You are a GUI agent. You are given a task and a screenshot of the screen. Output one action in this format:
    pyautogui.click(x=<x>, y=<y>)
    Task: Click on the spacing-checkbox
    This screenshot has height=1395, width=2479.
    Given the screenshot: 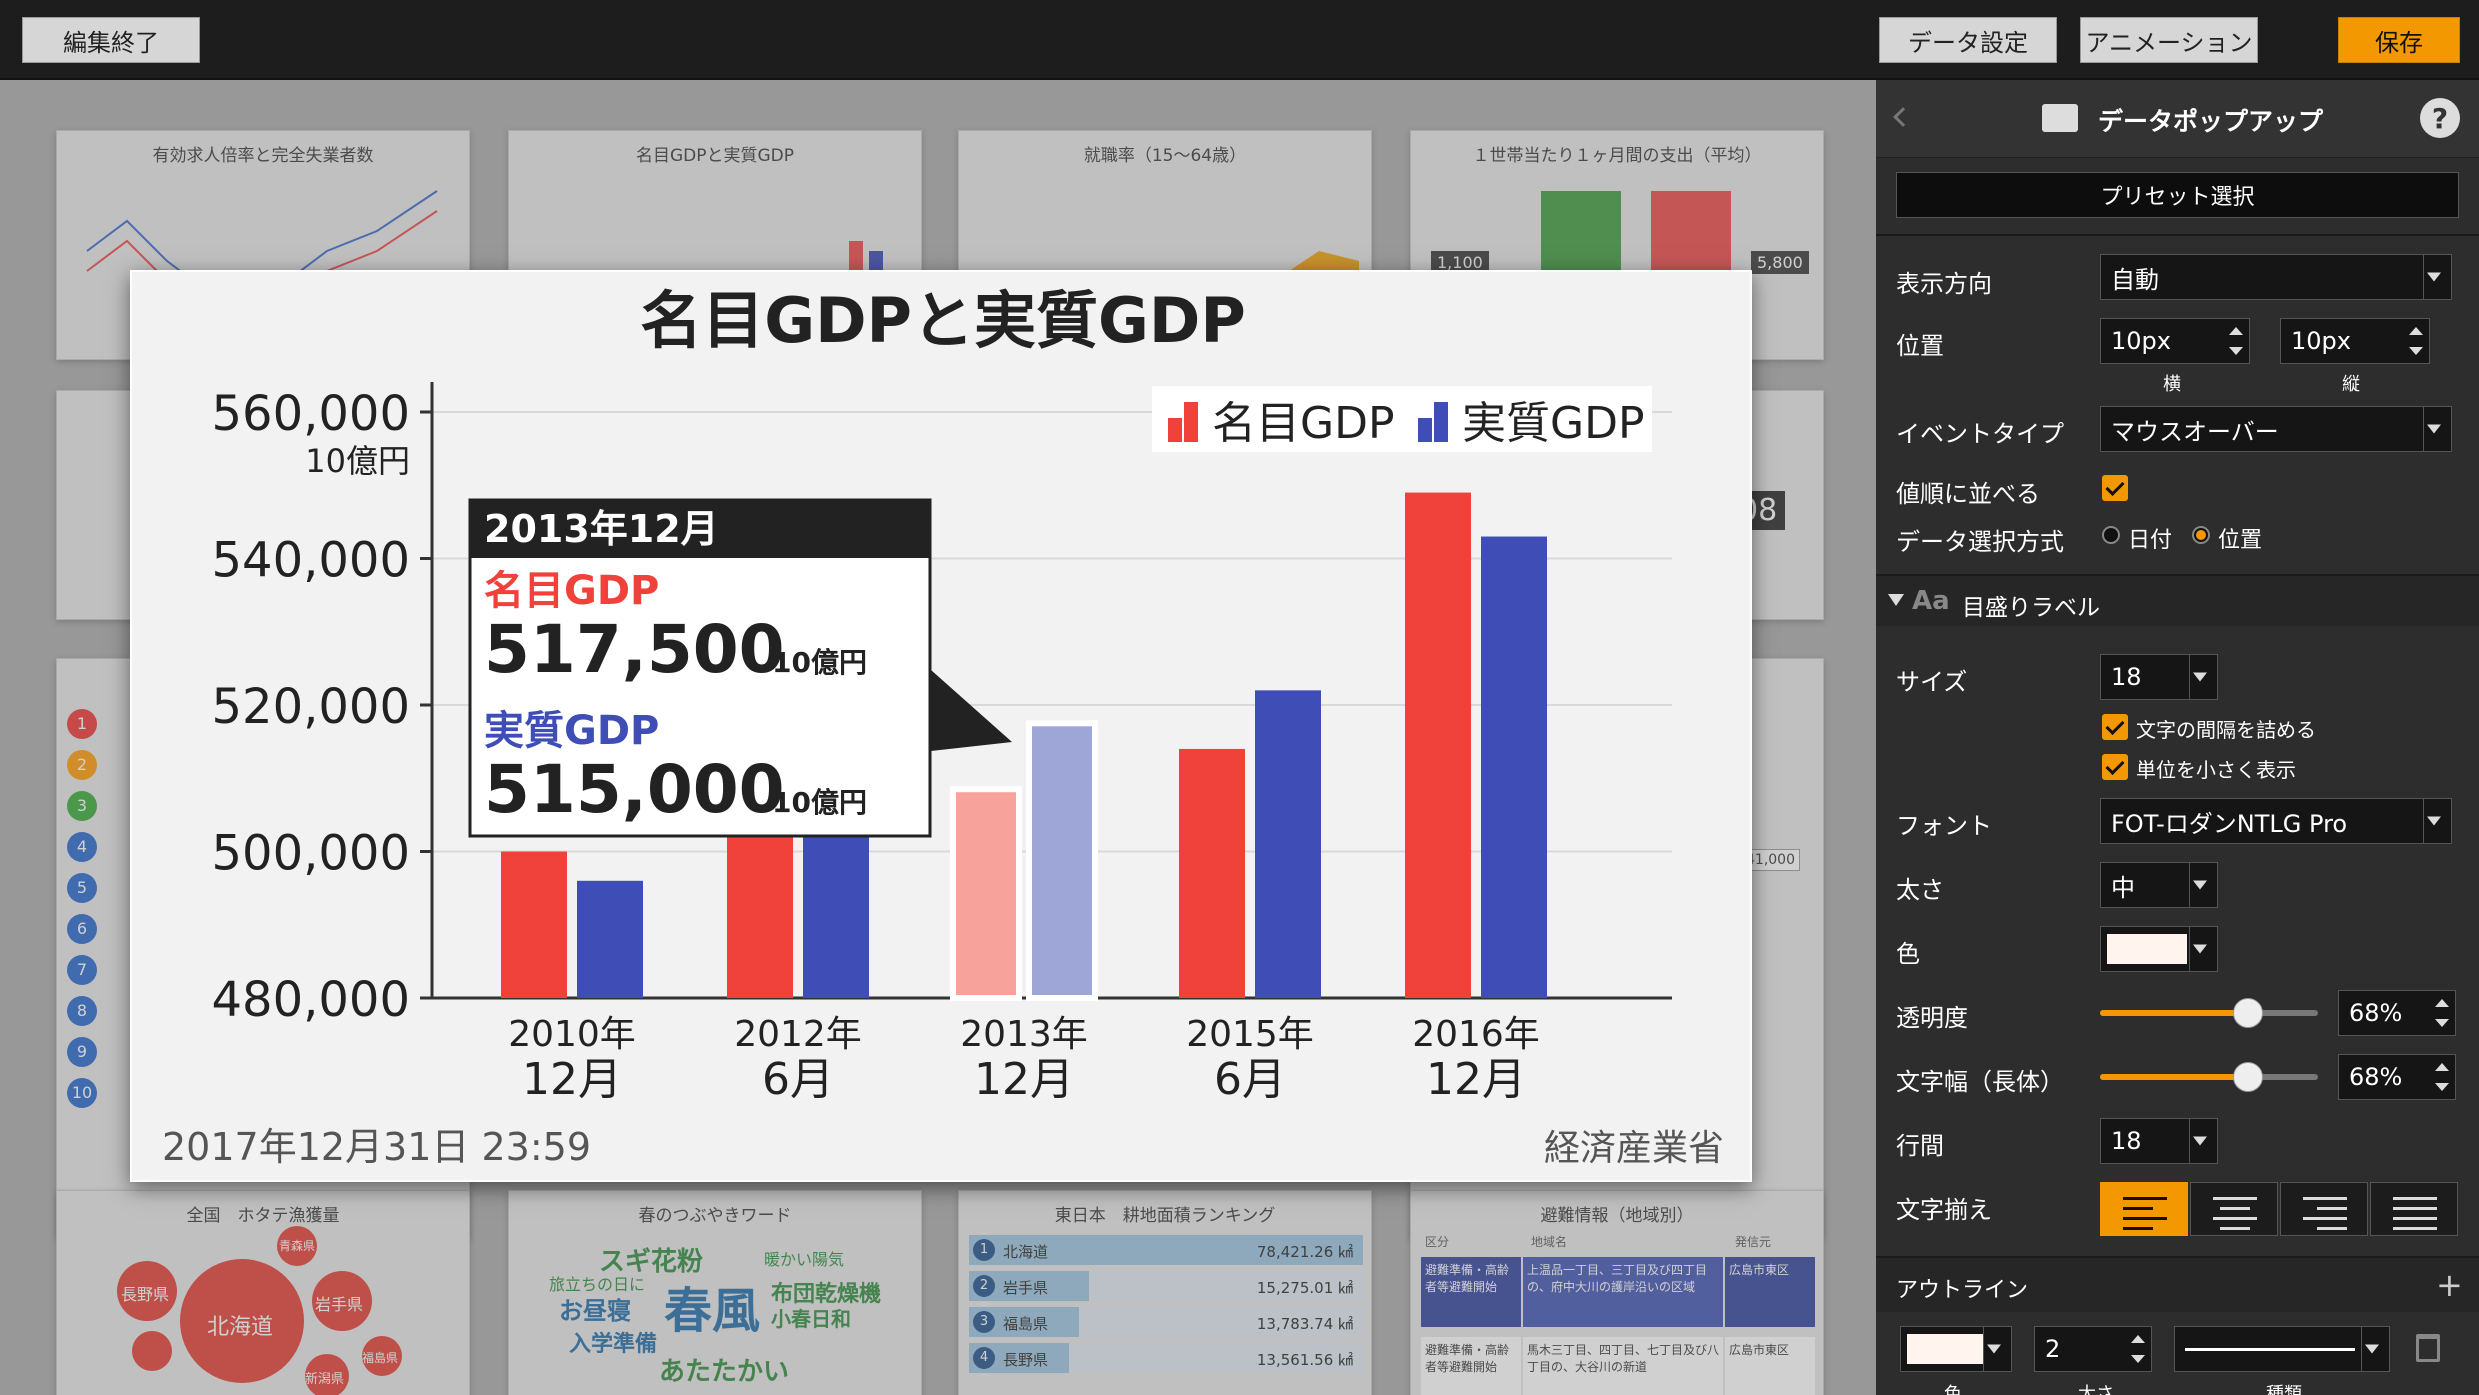 What is the action you would take?
    pyautogui.click(x=2115, y=727)
    